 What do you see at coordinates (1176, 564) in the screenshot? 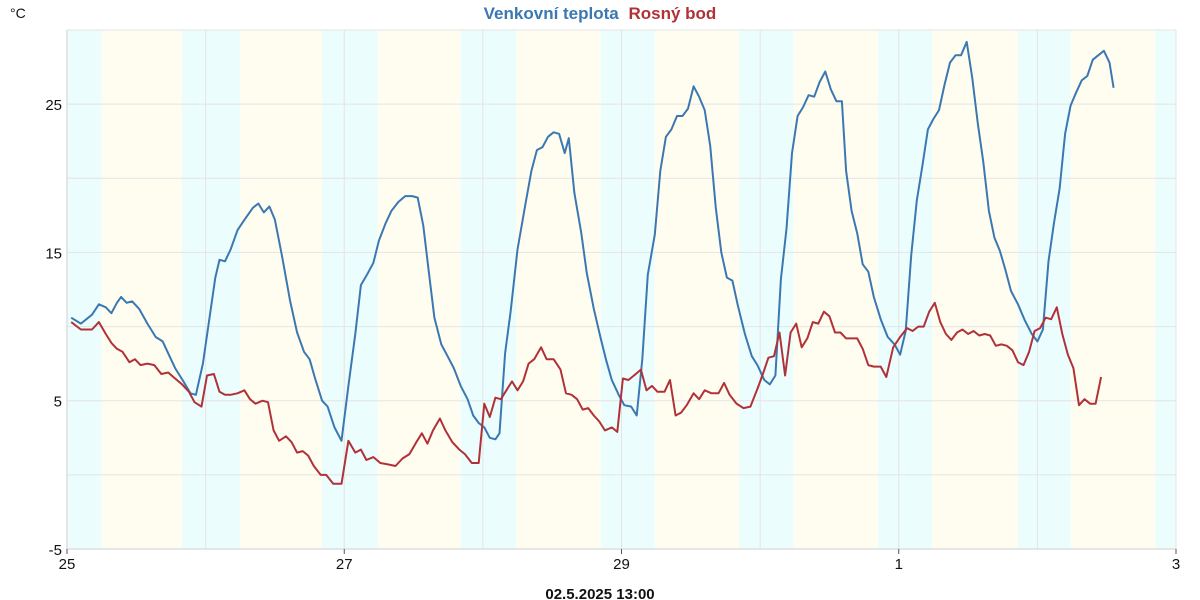
I see `x-tick-label: 3` at bounding box center [1176, 564].